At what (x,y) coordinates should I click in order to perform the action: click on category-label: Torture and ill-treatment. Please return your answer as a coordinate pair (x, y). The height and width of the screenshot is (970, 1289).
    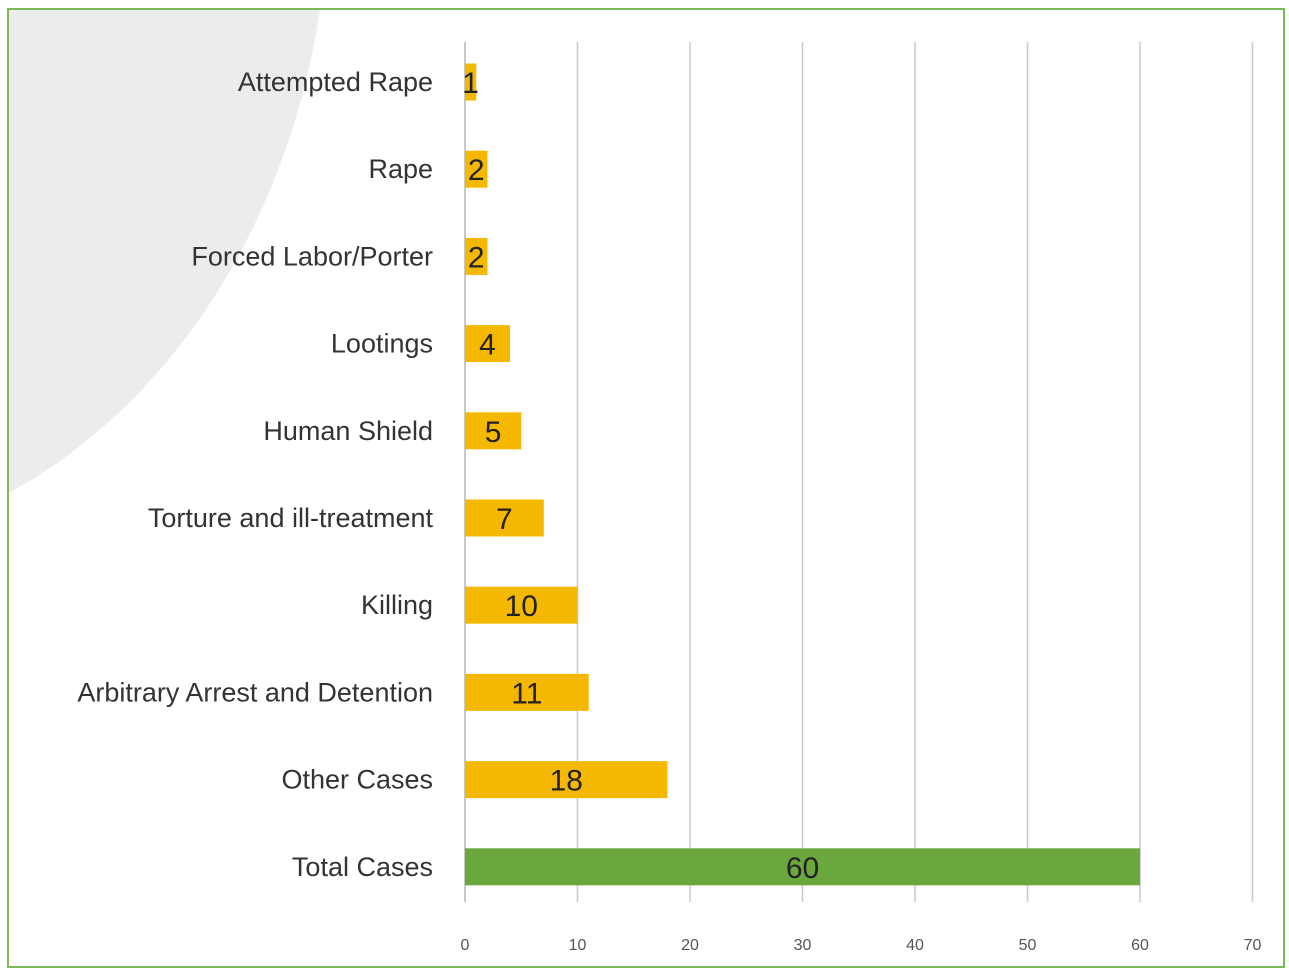
    Looking at the image, I should click on (291, 518).